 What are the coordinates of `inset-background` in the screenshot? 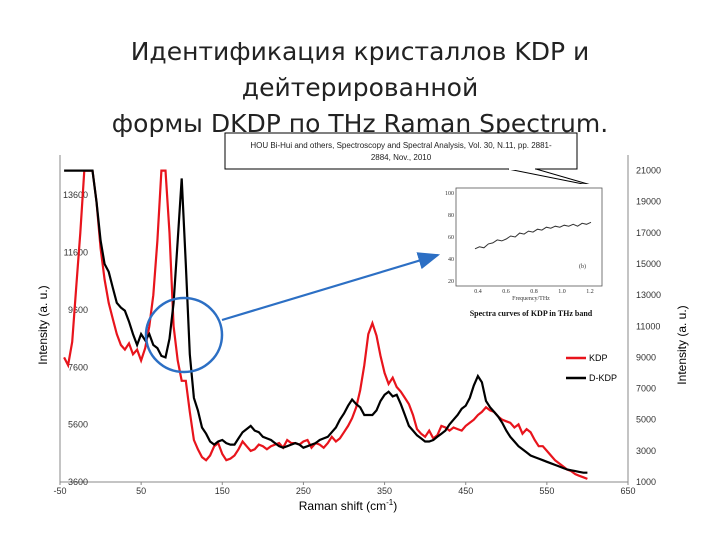 It's located at (525, 255).